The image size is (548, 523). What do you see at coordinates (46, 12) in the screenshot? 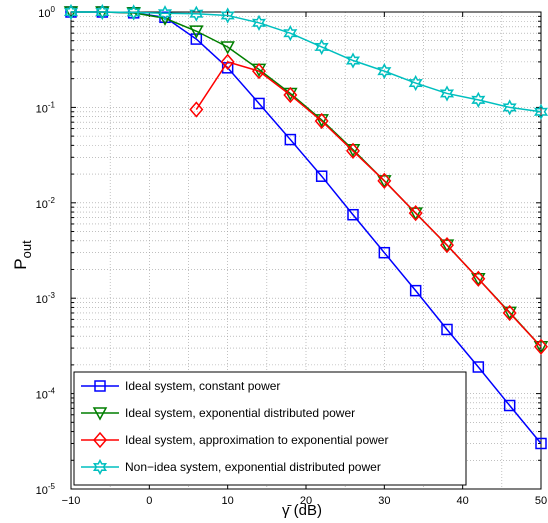
I see `y-axis-tick-label: 10⁰` at bounding box center [46, 12].